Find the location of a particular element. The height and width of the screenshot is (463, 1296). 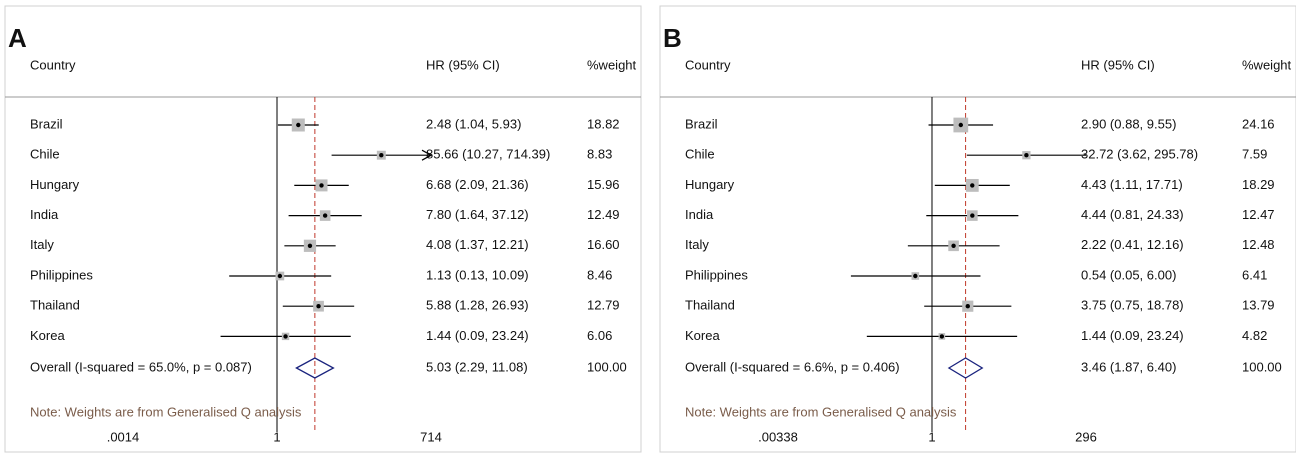

weight-label: 12.79 is located at coordinates (603, 305).